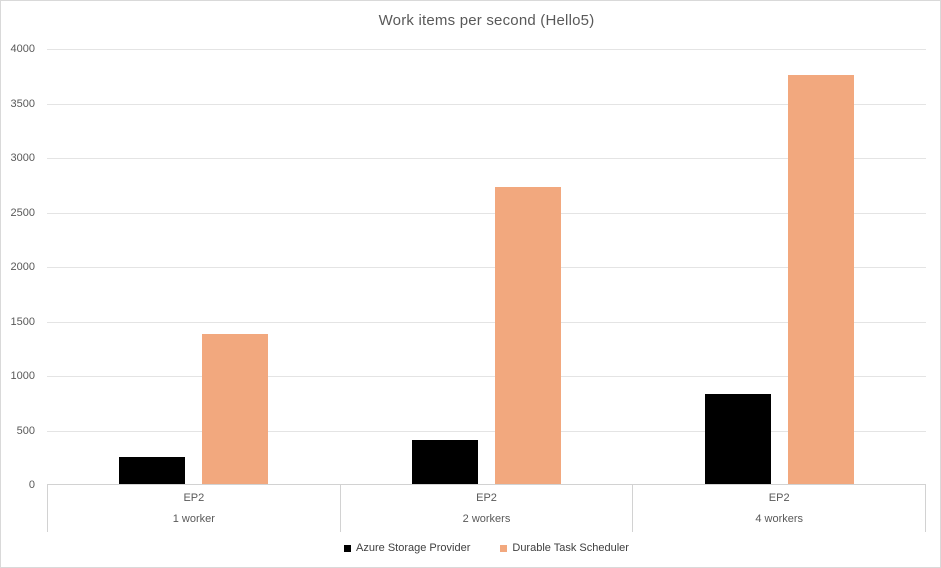  Describe the element at coordinates (31, 485) in the screenshot. I see `y-axis-tick-label: 0` at that location.